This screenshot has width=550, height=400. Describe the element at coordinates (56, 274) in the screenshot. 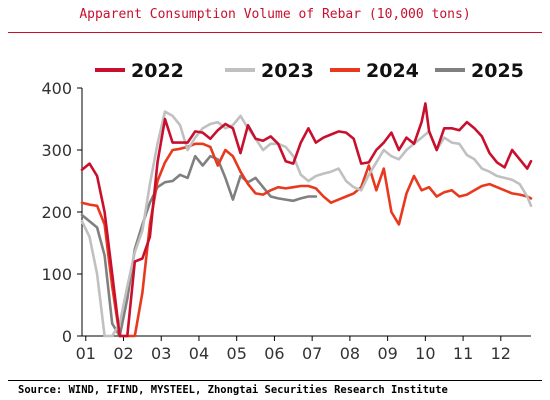

I see `y-tick-label: 100` at that location.